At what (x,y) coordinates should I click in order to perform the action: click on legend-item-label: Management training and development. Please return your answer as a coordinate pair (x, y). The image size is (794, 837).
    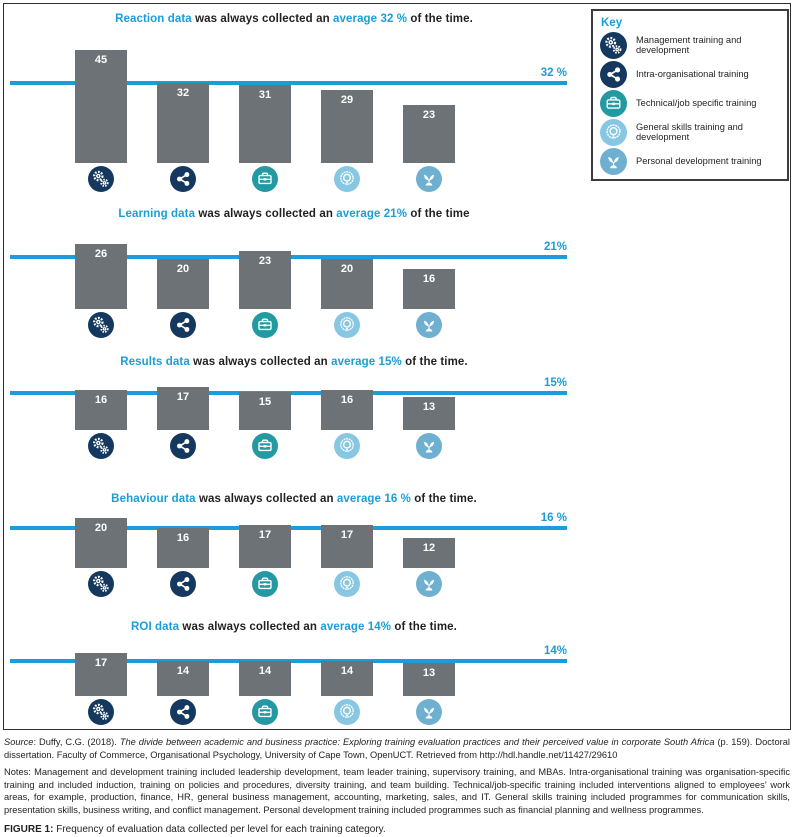
    Looking at the image, I should click on (689, 44).